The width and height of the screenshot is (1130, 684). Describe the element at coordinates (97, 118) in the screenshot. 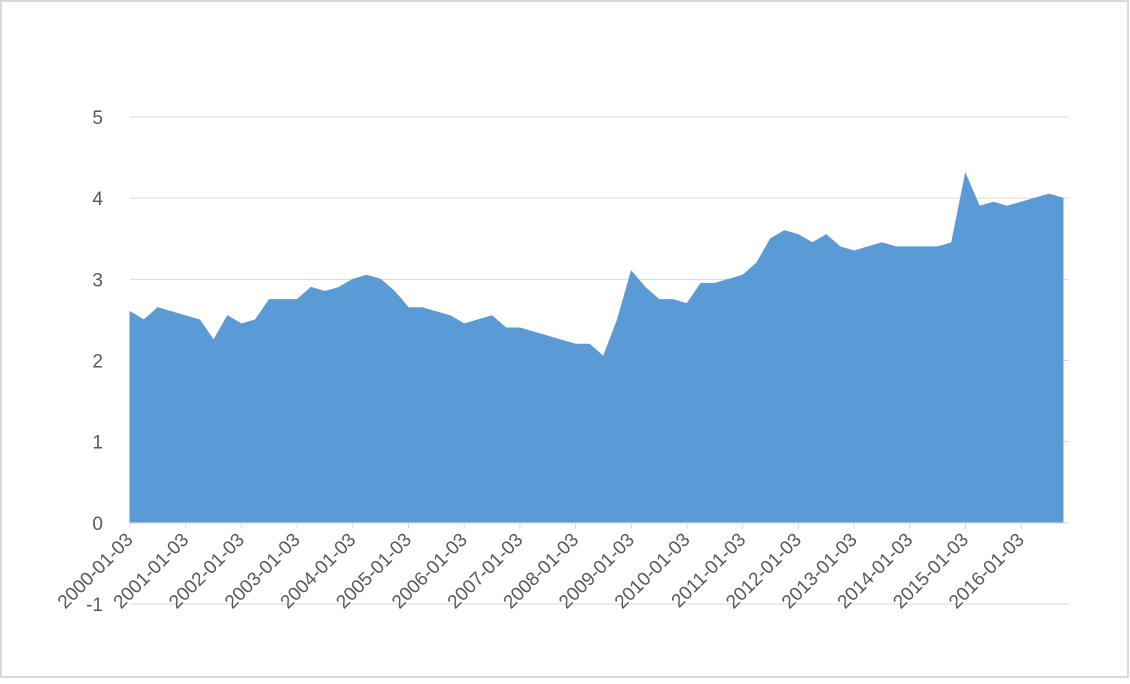

I see `y-tick-label: 5` at that location.